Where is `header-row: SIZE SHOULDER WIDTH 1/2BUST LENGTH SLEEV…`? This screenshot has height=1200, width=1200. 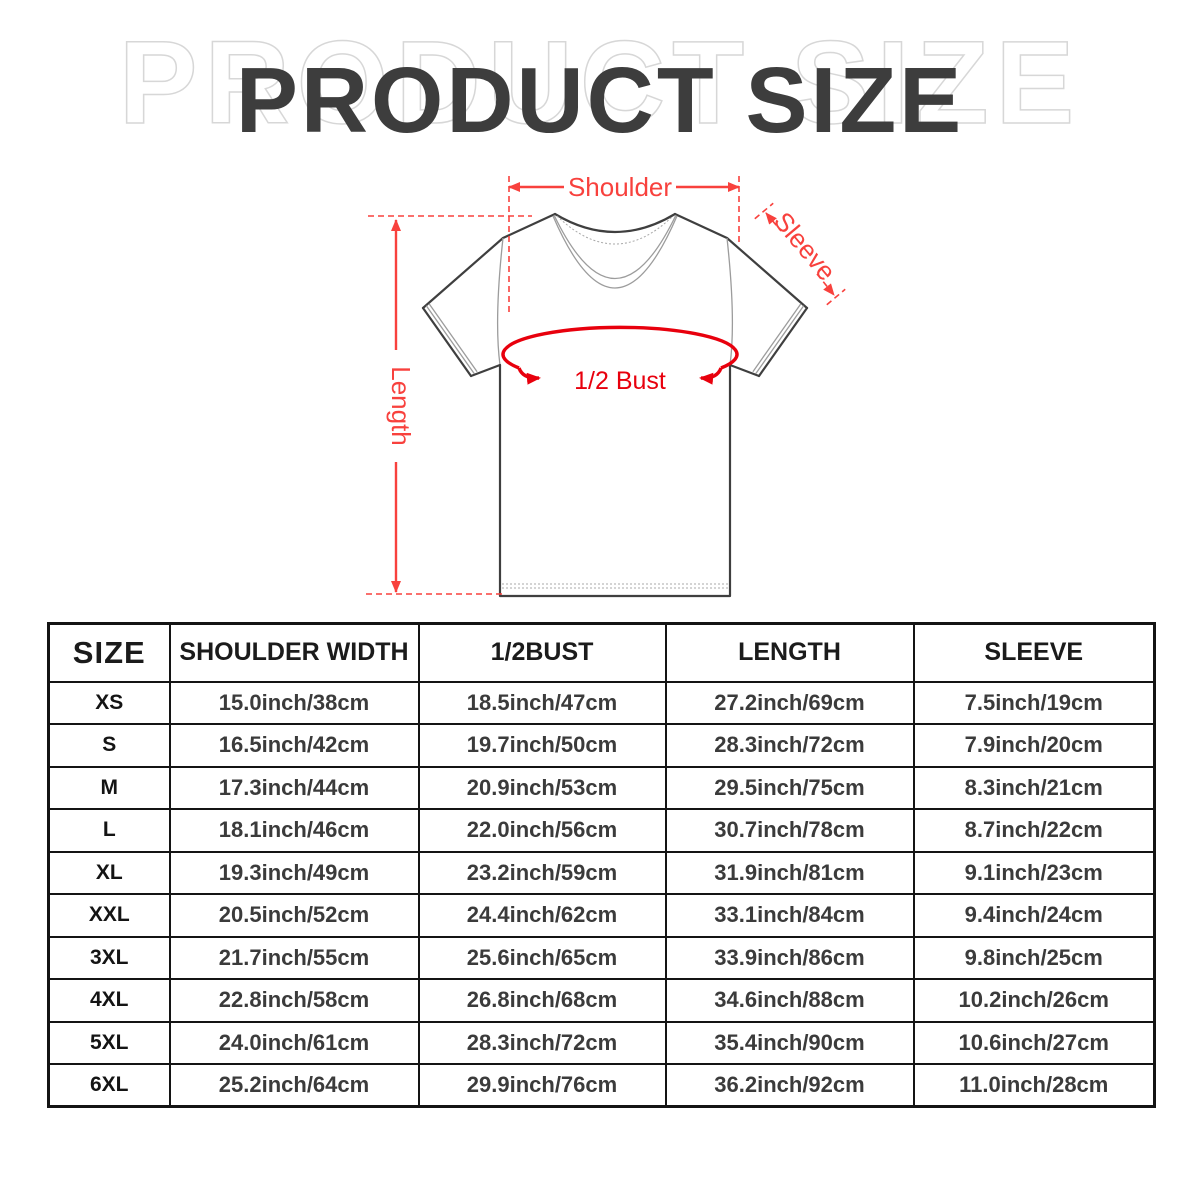
header-row: SIZE SHOULDER WIDTH 1/2BUST LENGTH SLEEV… is located at coordinates (601, 652).